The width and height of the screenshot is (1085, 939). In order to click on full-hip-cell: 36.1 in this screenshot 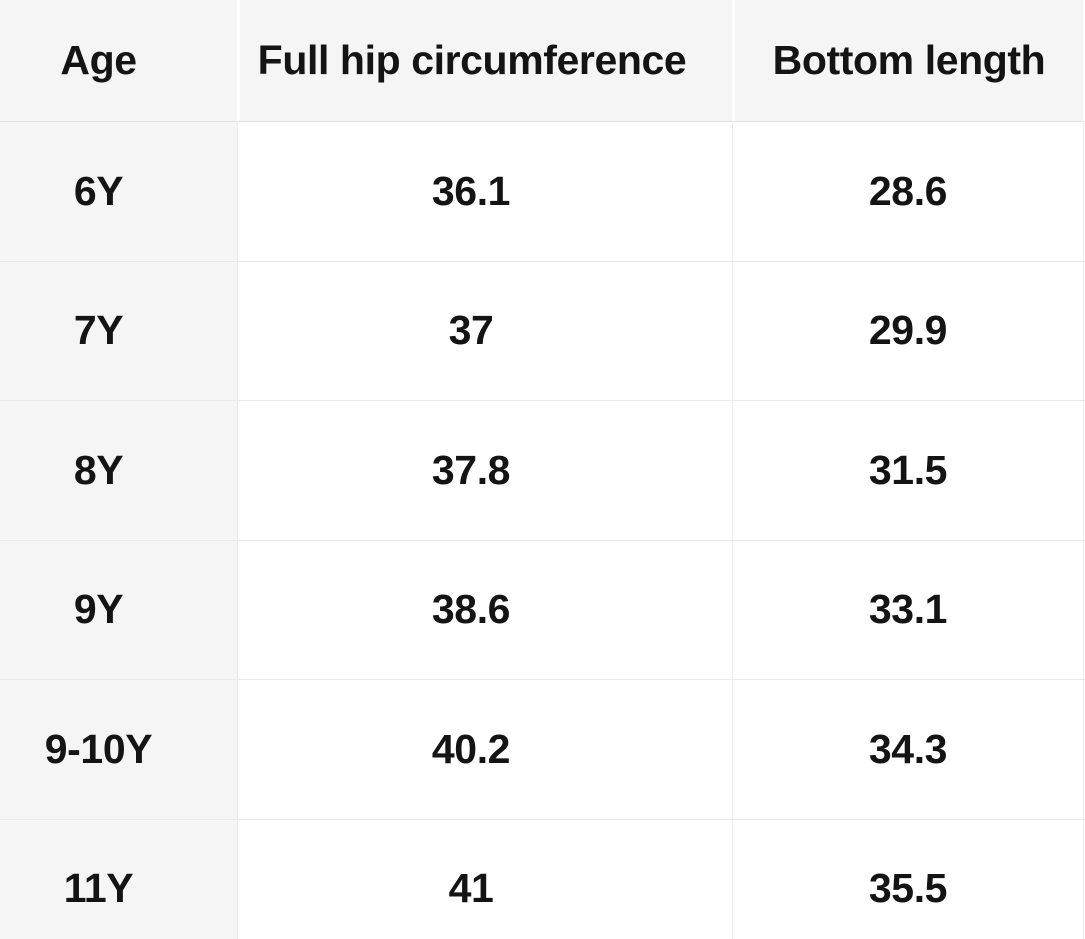, I will do `click(484, 192)`.